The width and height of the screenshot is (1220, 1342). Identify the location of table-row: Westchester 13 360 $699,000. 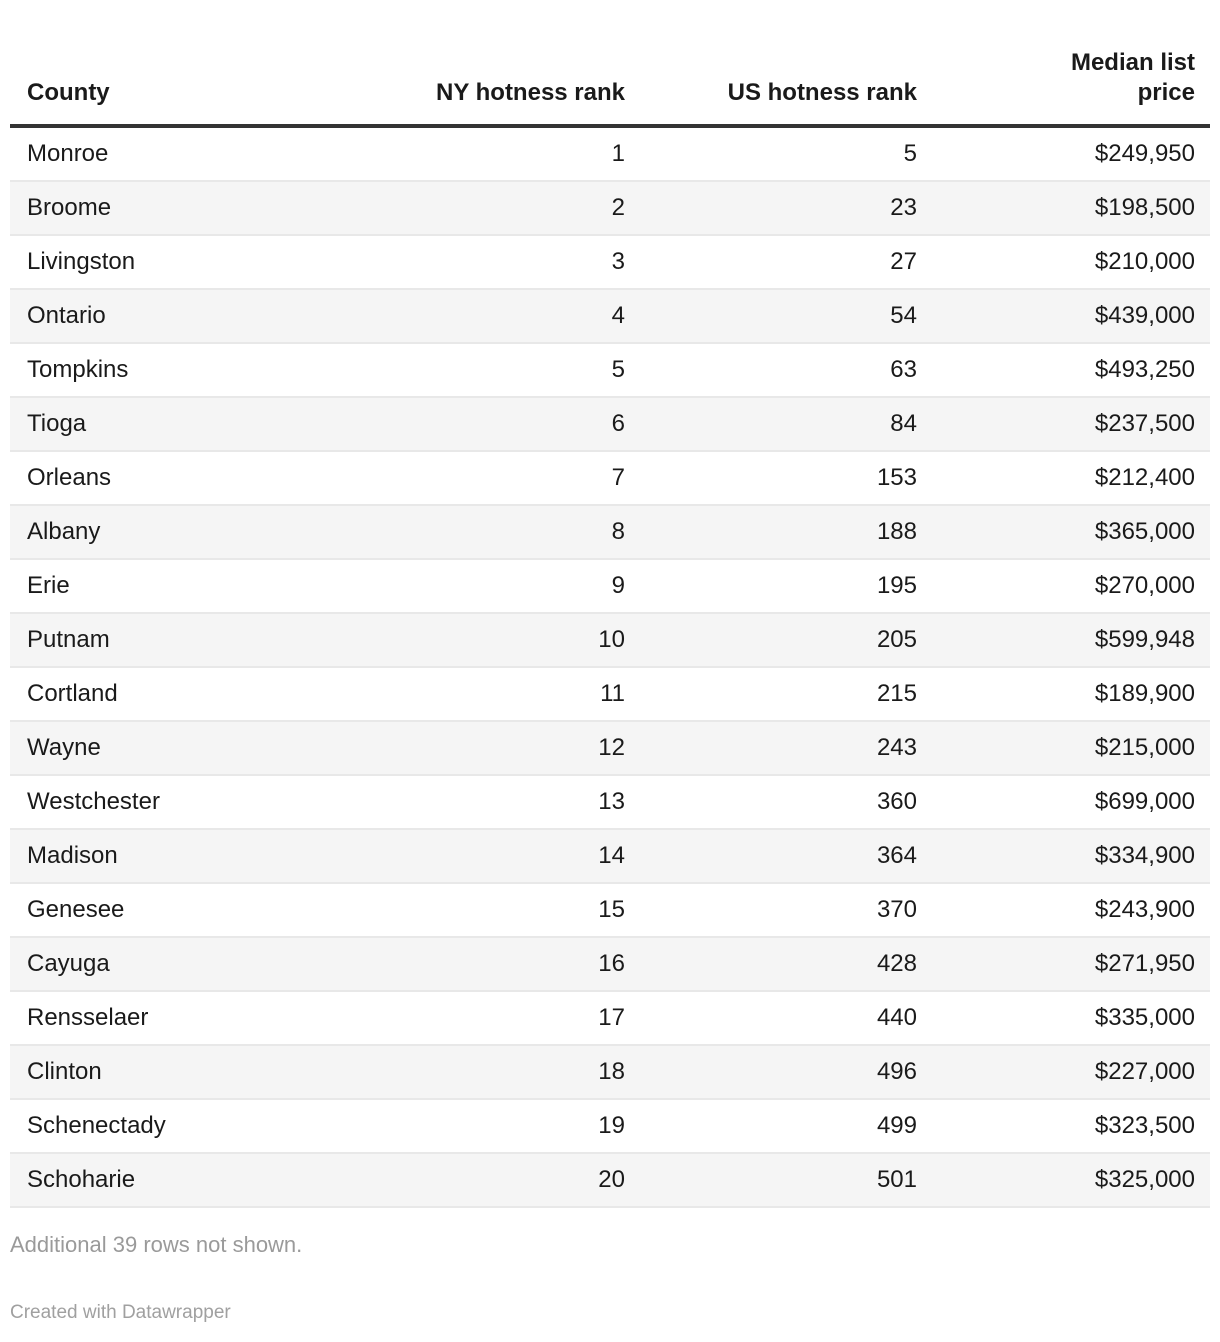
(610, 802).